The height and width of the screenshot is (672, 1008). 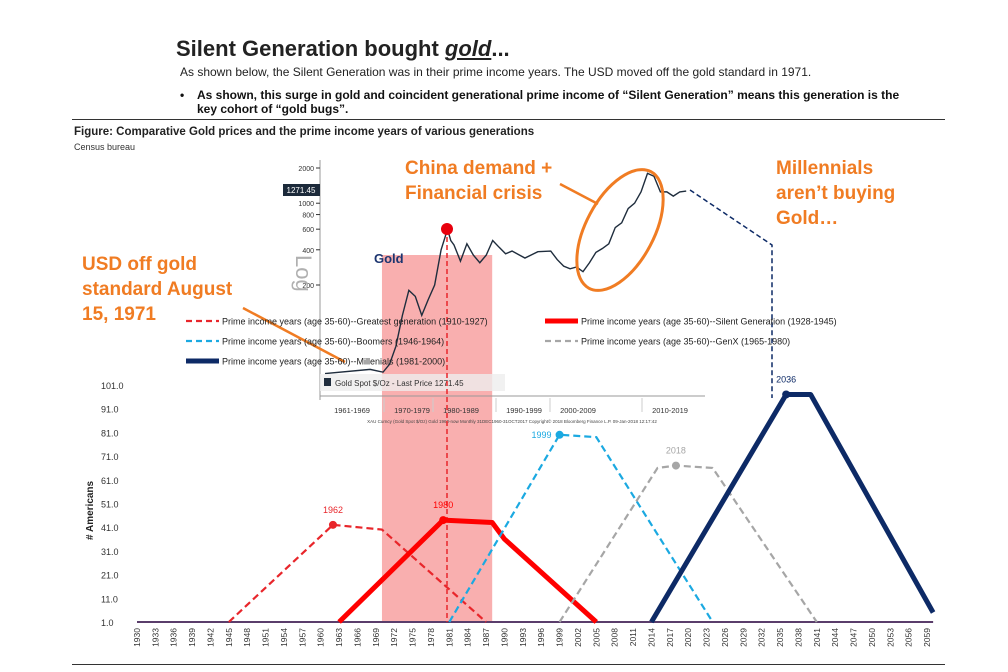 I want to click on gold-y-tick-label: 2000, so click(x=306, y=169).